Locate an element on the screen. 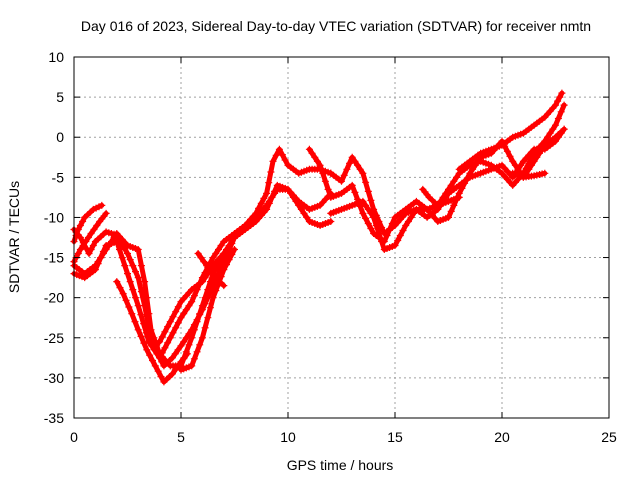 The height and width of the screenshot is (480, 640). y-tick-label: -30 is located at coordinates (54, 378).